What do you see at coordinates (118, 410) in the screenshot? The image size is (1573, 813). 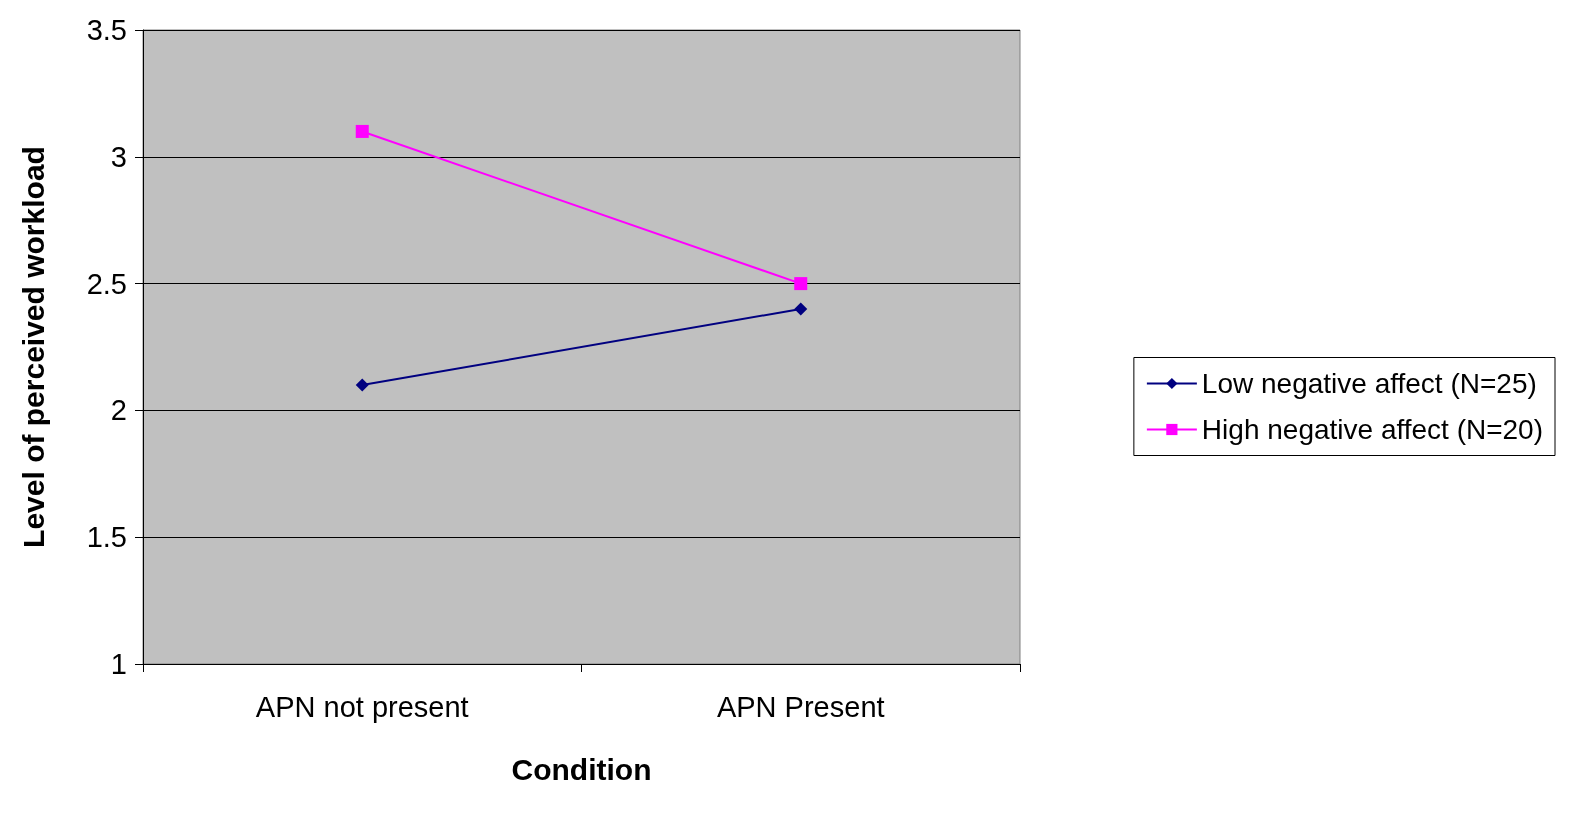 I see `y-tick-label: 2` at bounding box center [118, 410].